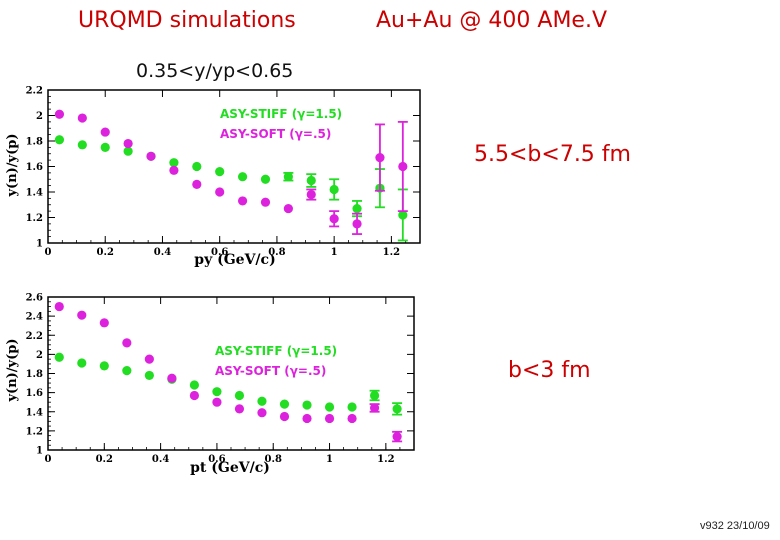 The height and width of the screenshot is (540, 780). Describe the element at coordinates (230, 468) in the screenshot. I see `x-axis-label: pt (GeV/c)` at that location.